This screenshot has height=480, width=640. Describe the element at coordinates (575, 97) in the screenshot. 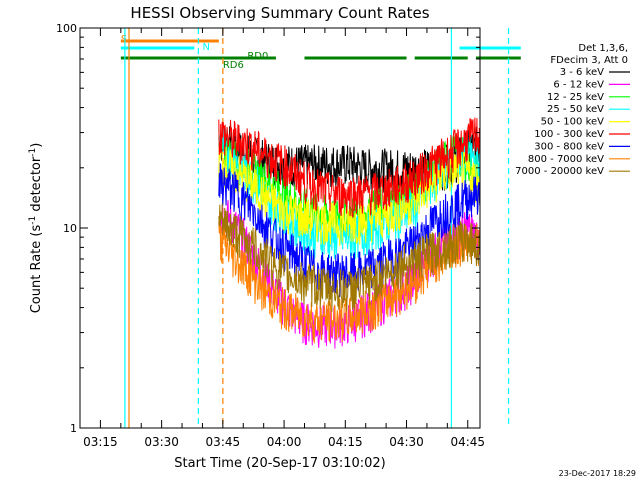

I see `legend-label: 12 - 25 keV` at that location.